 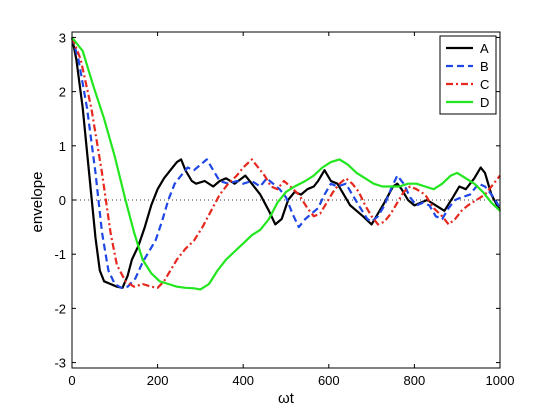 What do you see at coordinates (62, 200) in the screenshot?
I see `y-tick-label: 0` at bounding box center [62, 200].